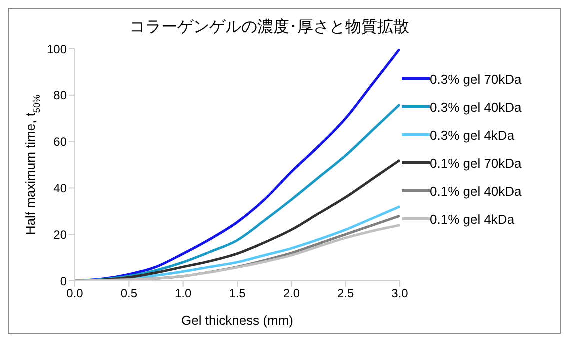 The width and height of the screenshot is (569, 342). I want to click on legend-label: 0.3% gel 40kDa, so click(476, 107).